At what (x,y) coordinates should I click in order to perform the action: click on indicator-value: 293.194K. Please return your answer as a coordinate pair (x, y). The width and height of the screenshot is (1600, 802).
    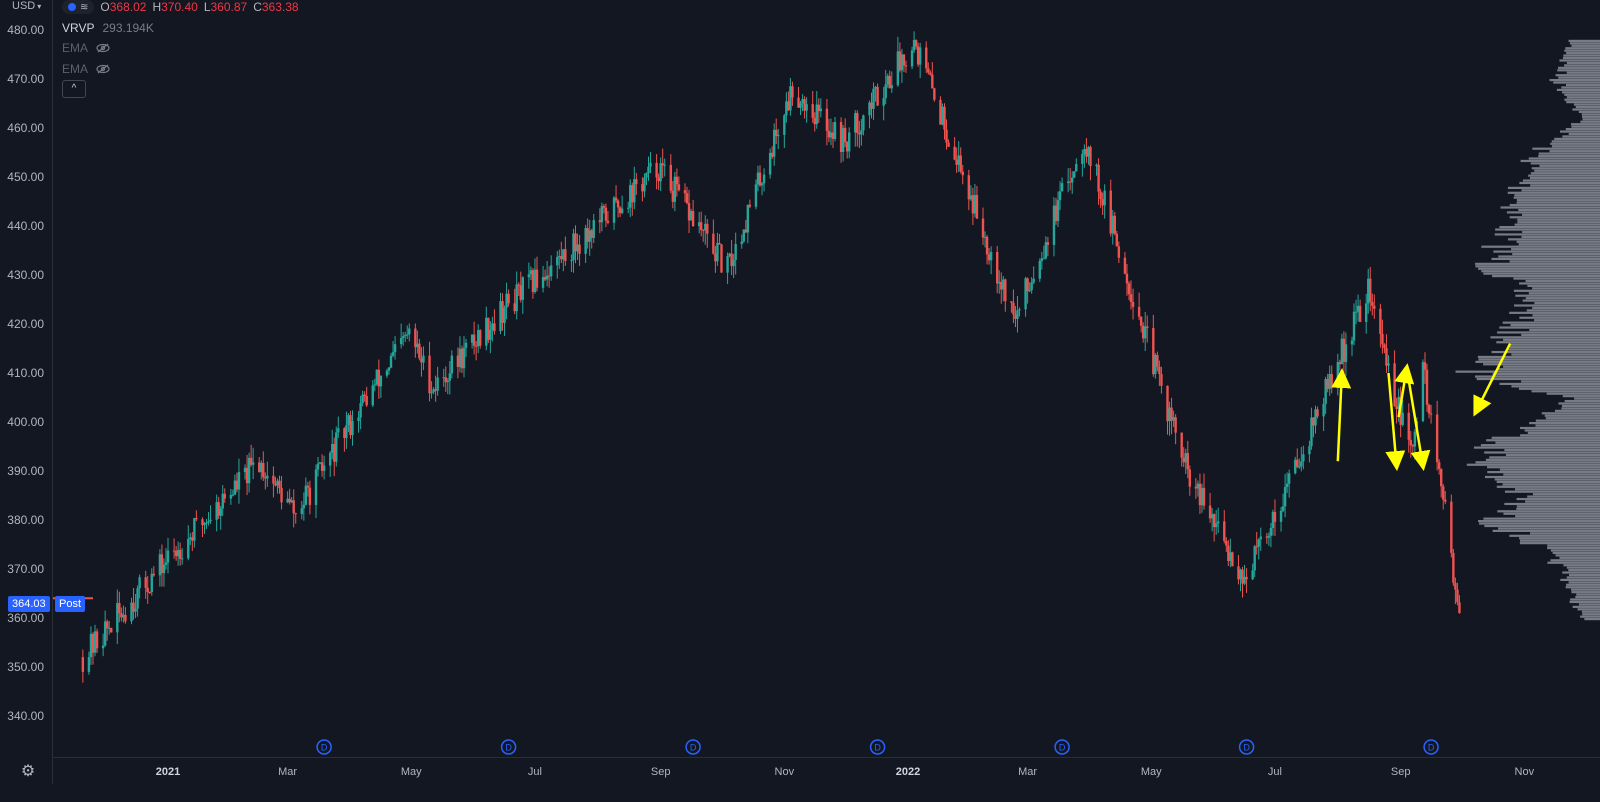
    Looking at the image, I should click on (128, 28).